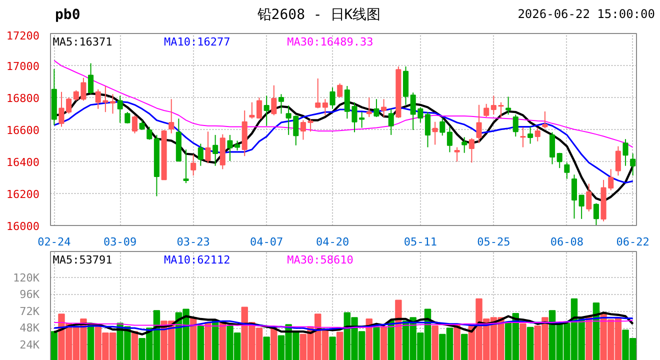 This screenshot has height=360, width=660. Describe the element at coordinates (26, 277) in the screenshot. I see `y-tick-label: 120K` at that location.